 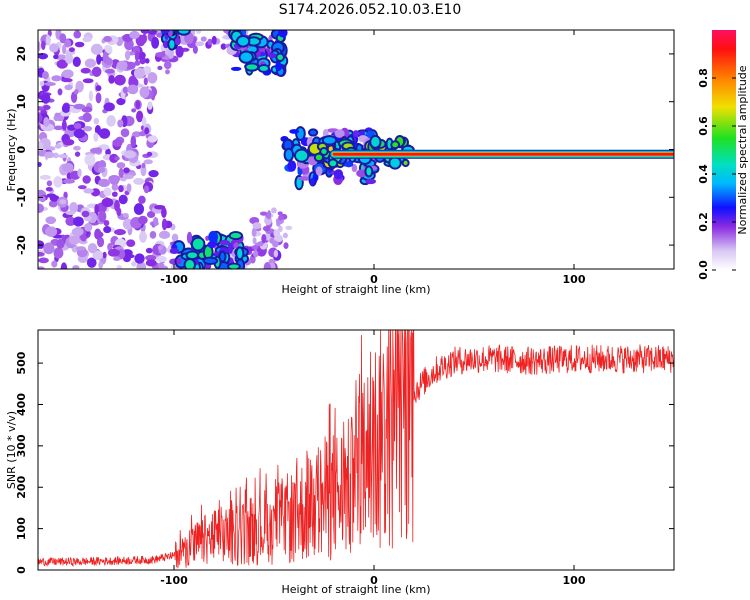 I want to click on y-tick-label: 500, so click(x=21, y=362).